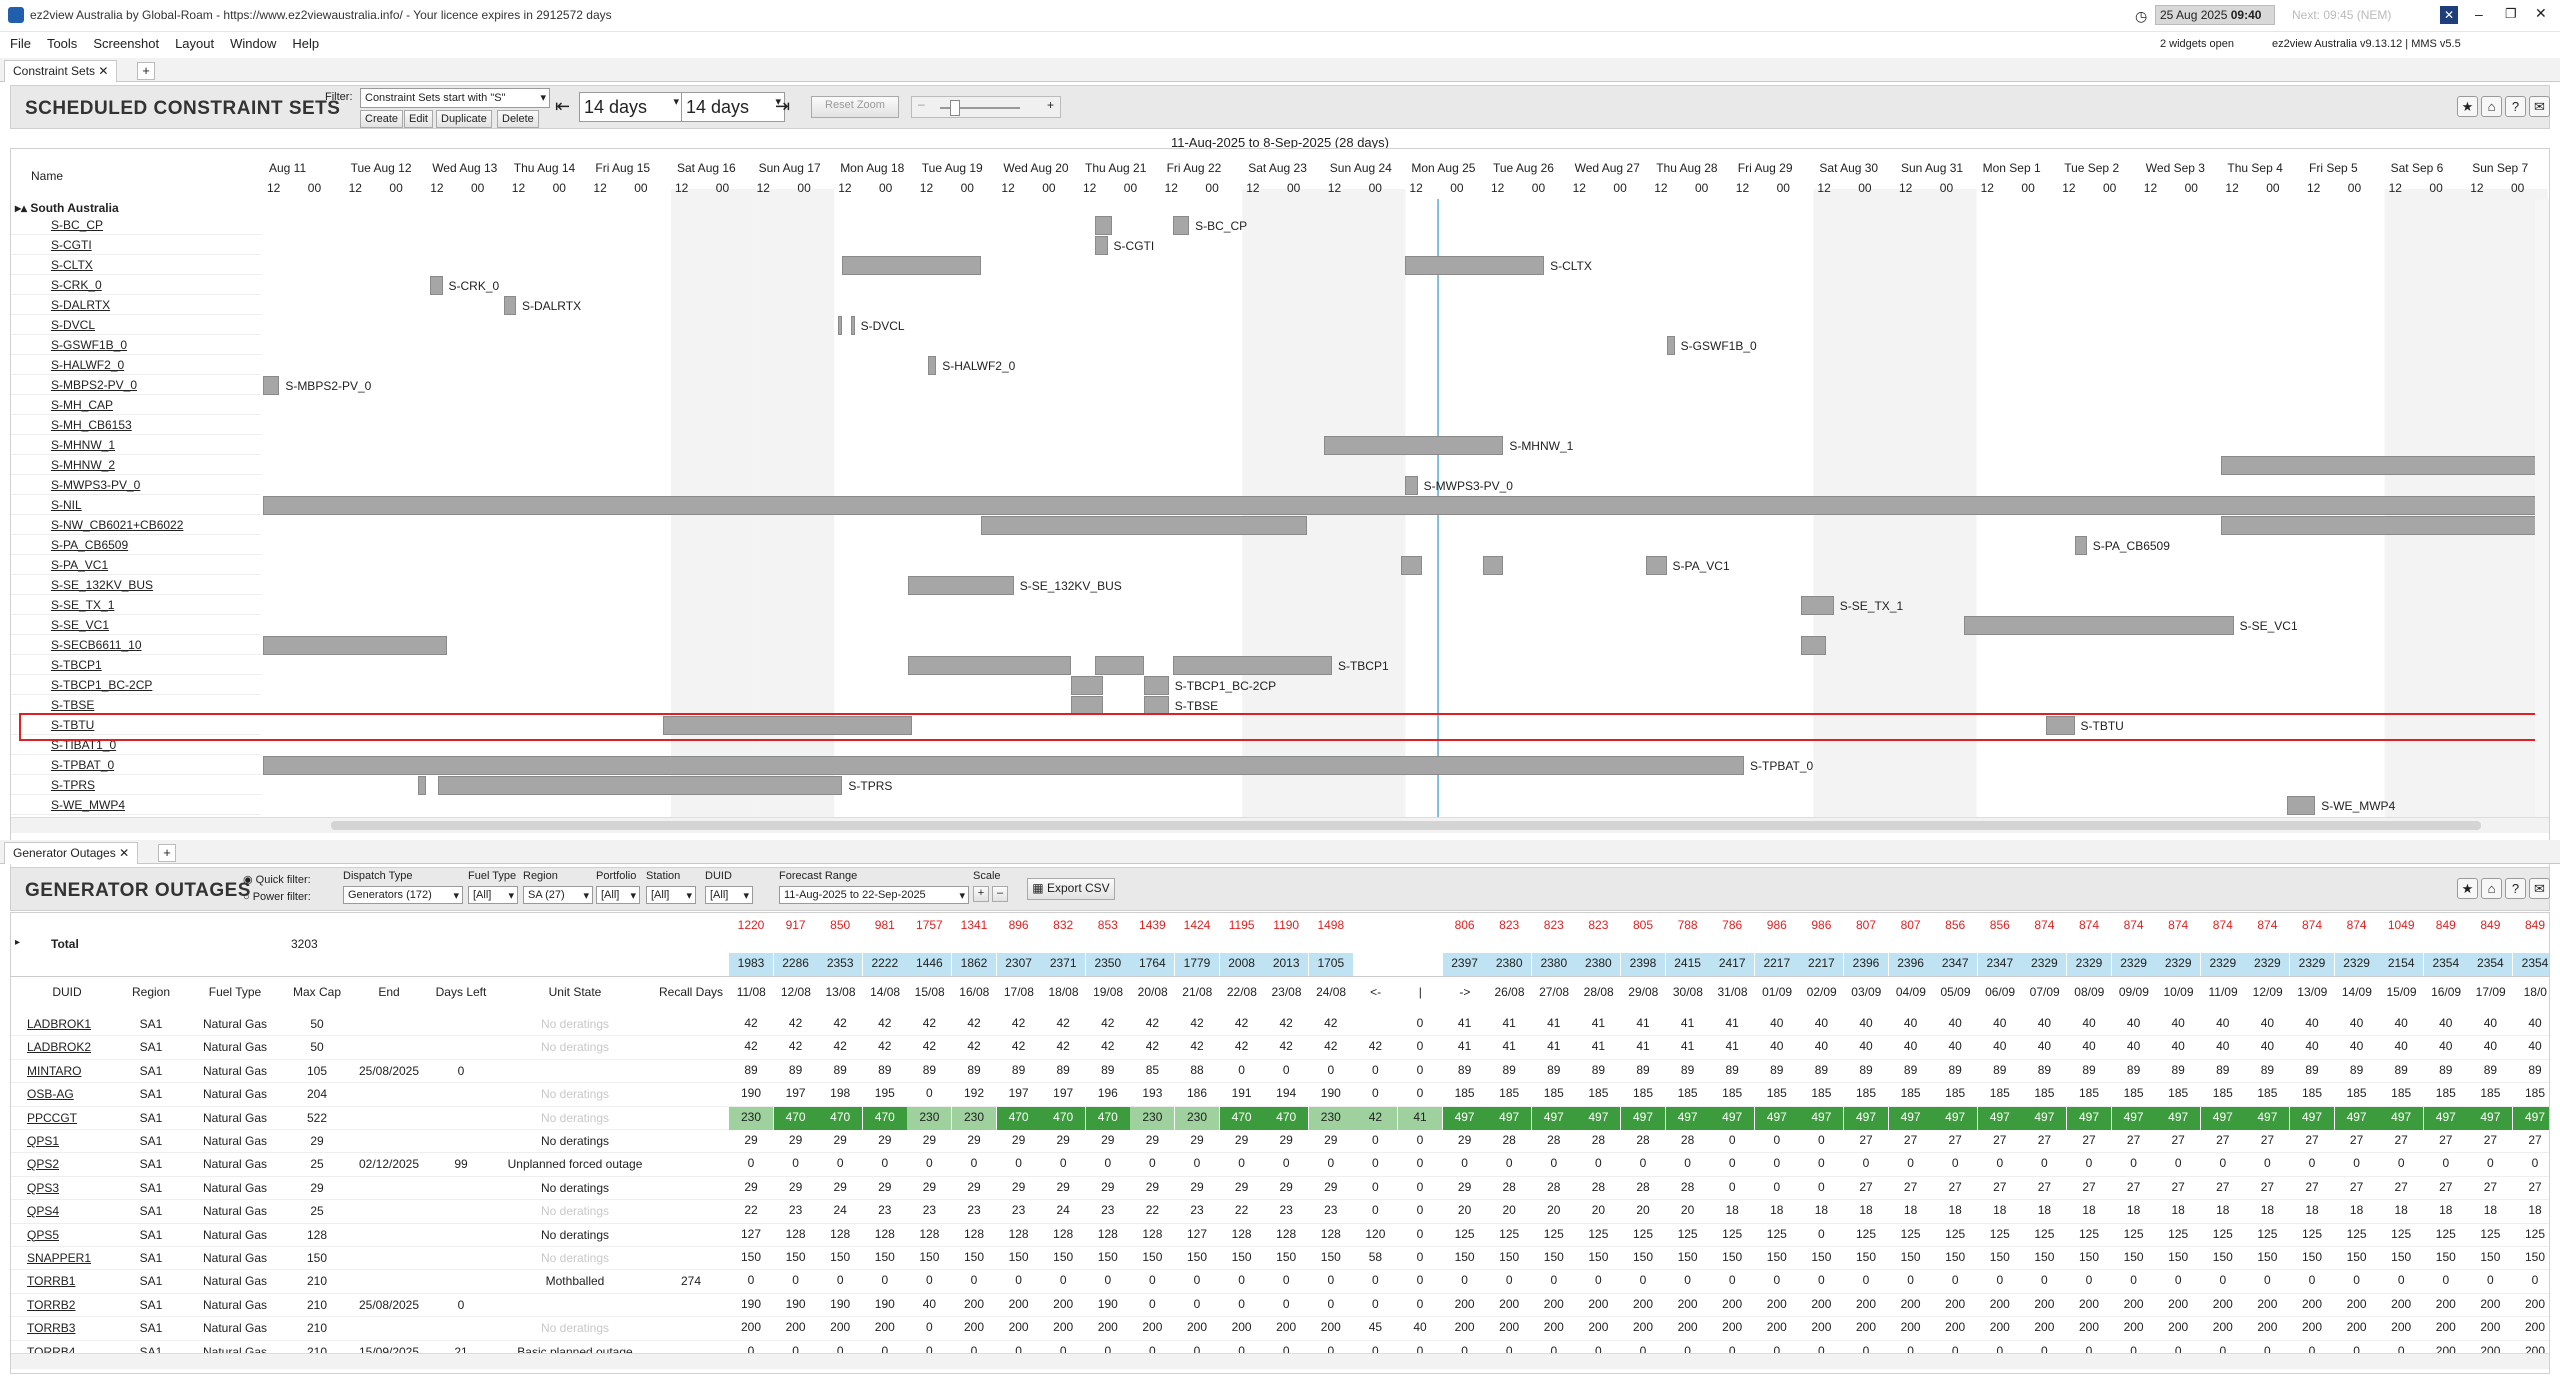  Describe the element at coordinates (306, 43) in the screenshot. I see `menu-help: Help` at that location.